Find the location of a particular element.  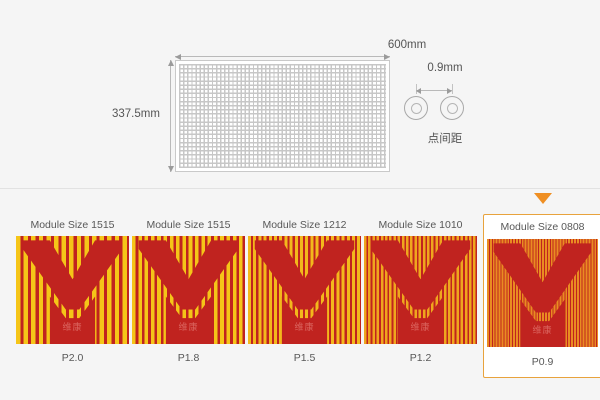

module-card-selected: Module Size 0808 维康 P0.9 is located at coordinates (541, 285).